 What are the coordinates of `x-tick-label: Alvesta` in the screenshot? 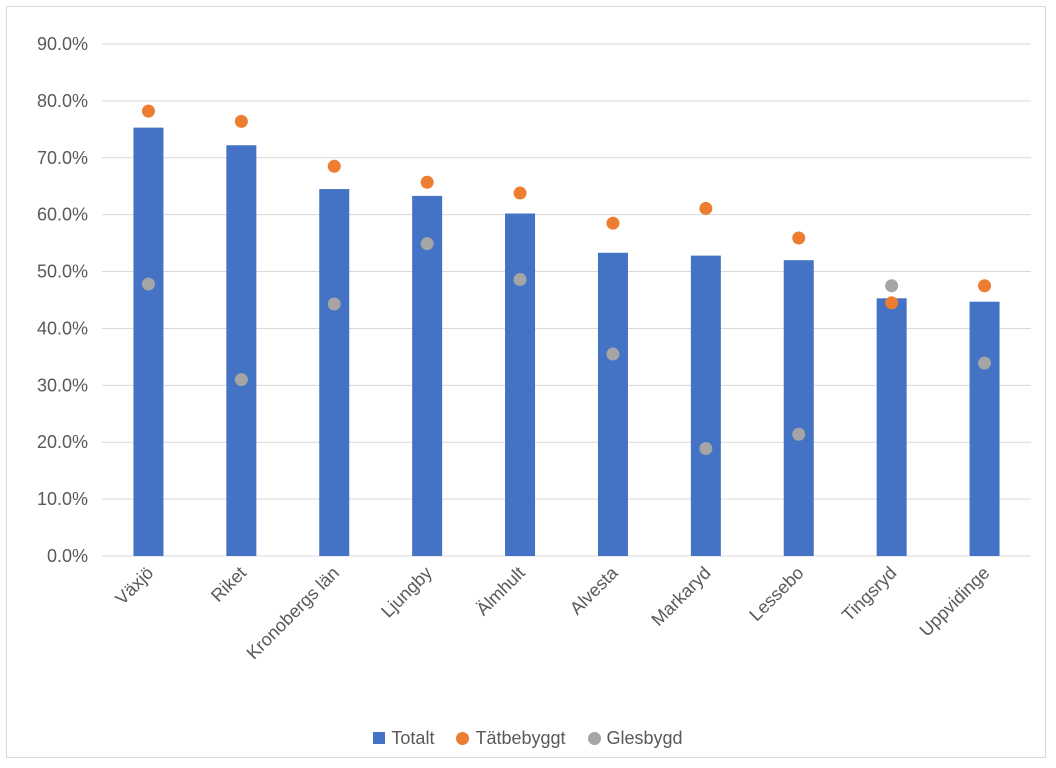 It's located at (594, 590).